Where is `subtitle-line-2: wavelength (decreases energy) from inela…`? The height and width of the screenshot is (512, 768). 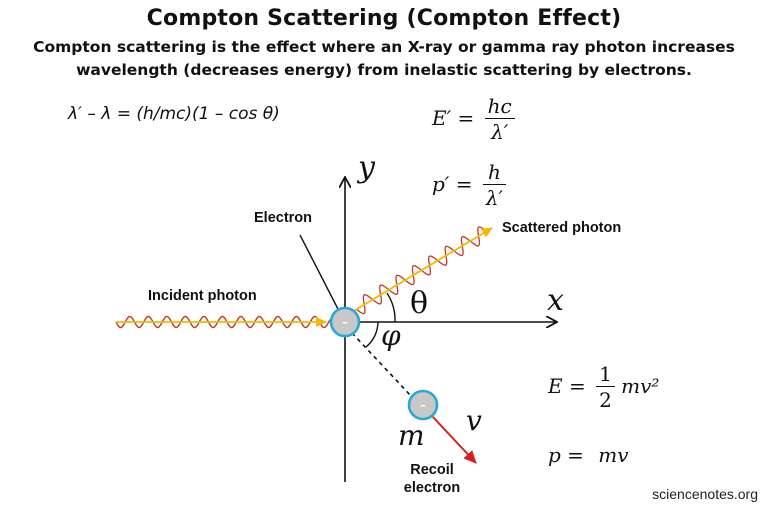
subtitle-line-2: wavelength (decreases energy) from inela… is located at coordinates (384, 70).